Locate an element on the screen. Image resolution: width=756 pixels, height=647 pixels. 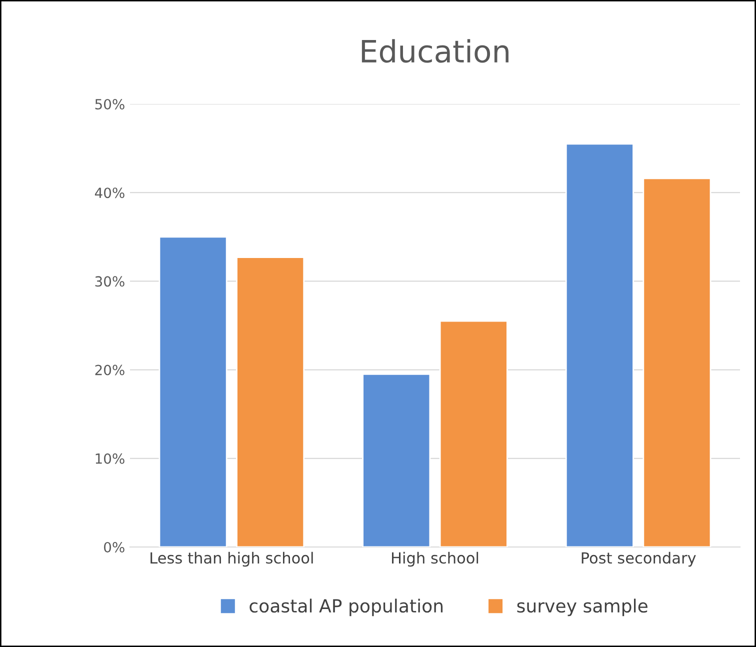
legend-label: coastal AP population is located at coordinates (346, 607).